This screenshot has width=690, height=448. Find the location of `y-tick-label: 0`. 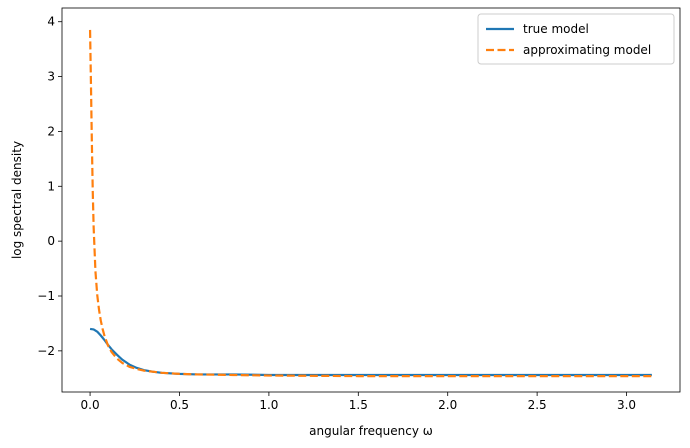

y-tick-label: 0 is located at coordinates (51, 241).